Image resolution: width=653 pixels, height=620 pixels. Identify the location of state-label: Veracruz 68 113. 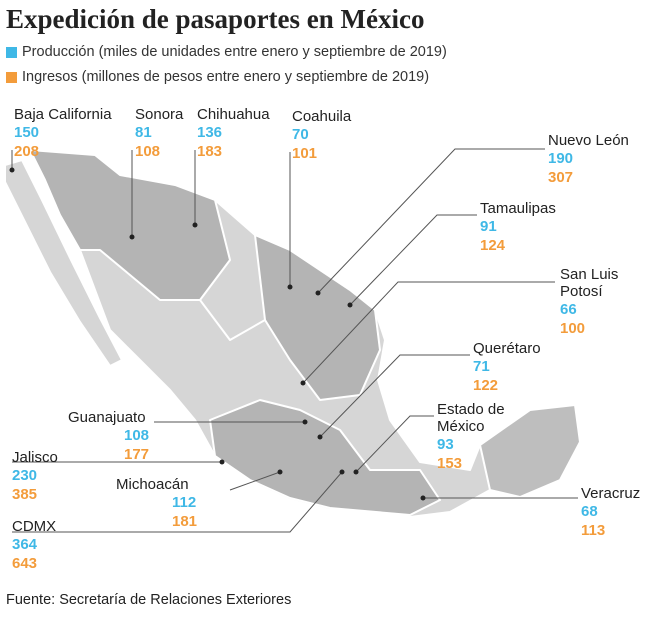
(616, 512).